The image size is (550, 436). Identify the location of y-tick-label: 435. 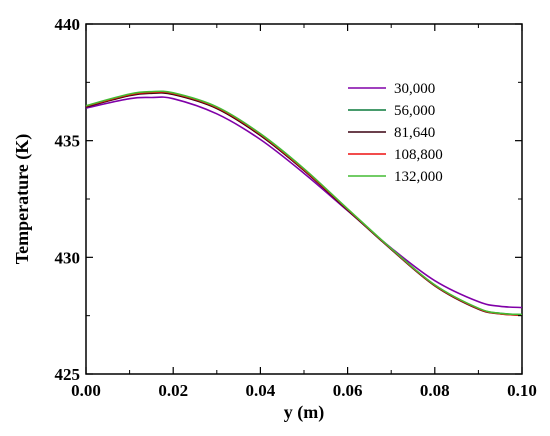
(68, 141).